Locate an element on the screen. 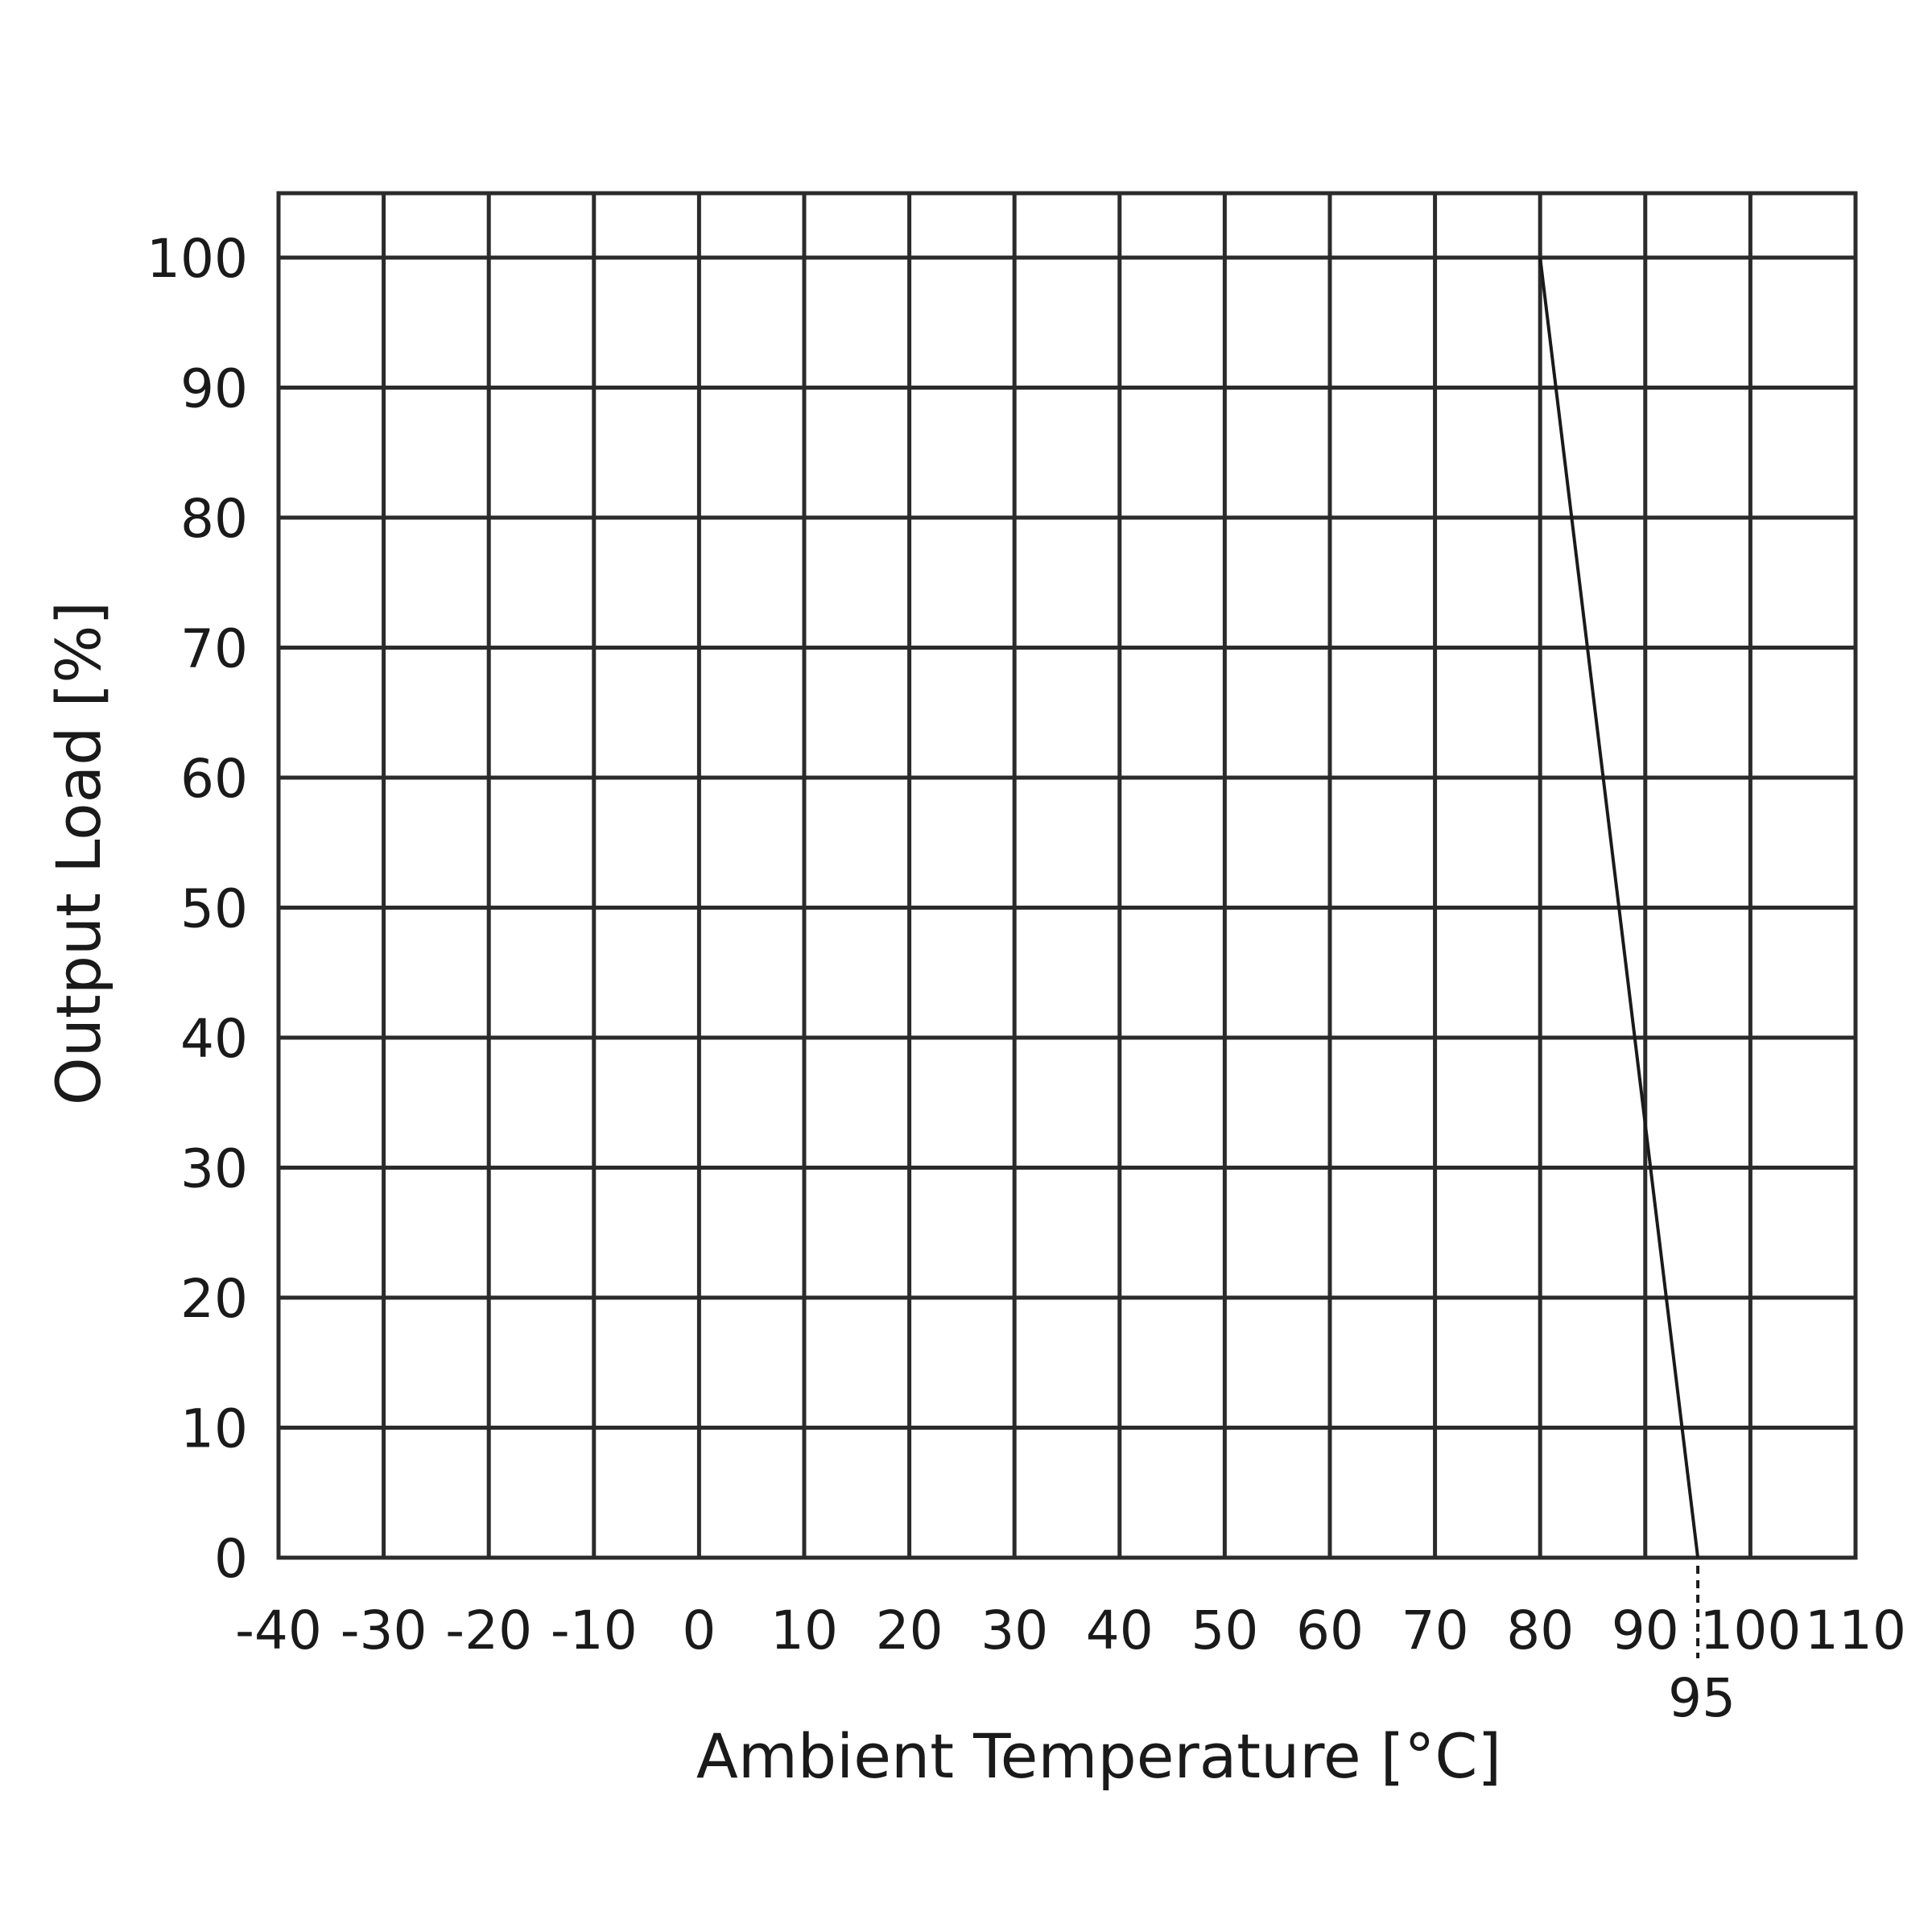 The height and width of the screenshot is (1932, 1932). derating-curve is located at coordinates (1619, 907).